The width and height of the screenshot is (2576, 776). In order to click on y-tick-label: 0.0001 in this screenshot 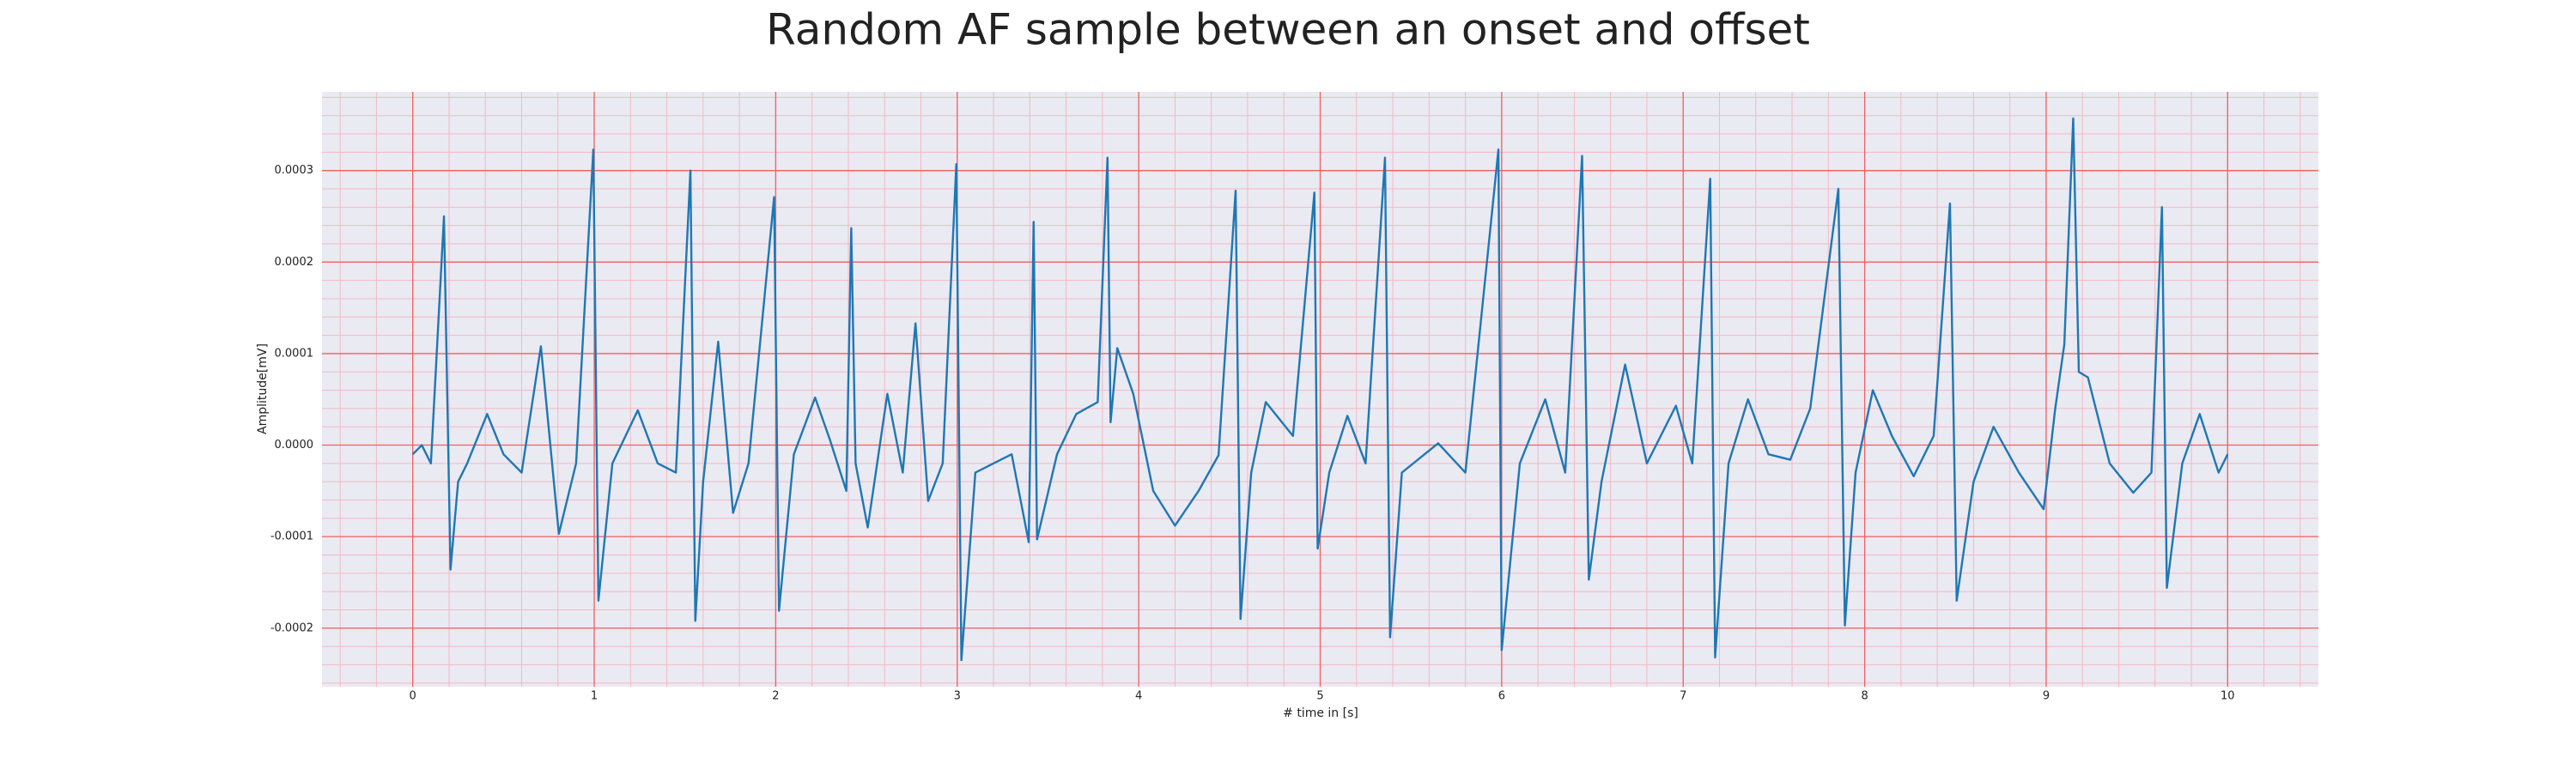, I will do `click(294, 354)`.